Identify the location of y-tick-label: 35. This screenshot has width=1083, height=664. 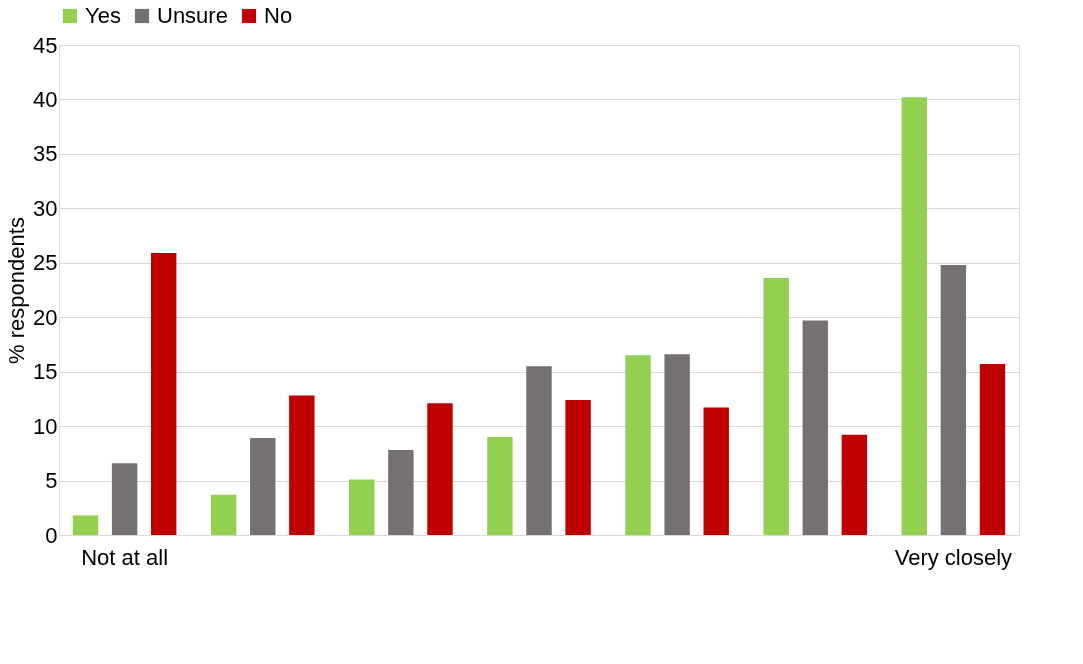
(45, 154).